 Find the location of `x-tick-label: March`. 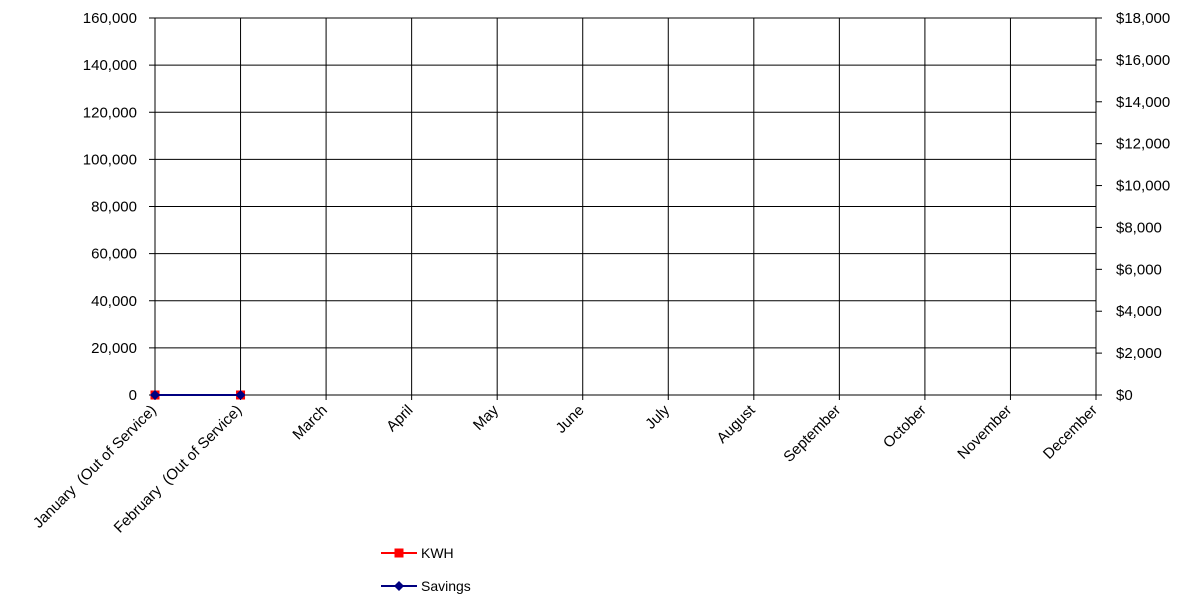

x-tick-label: March is located at coordinates (309, 422).